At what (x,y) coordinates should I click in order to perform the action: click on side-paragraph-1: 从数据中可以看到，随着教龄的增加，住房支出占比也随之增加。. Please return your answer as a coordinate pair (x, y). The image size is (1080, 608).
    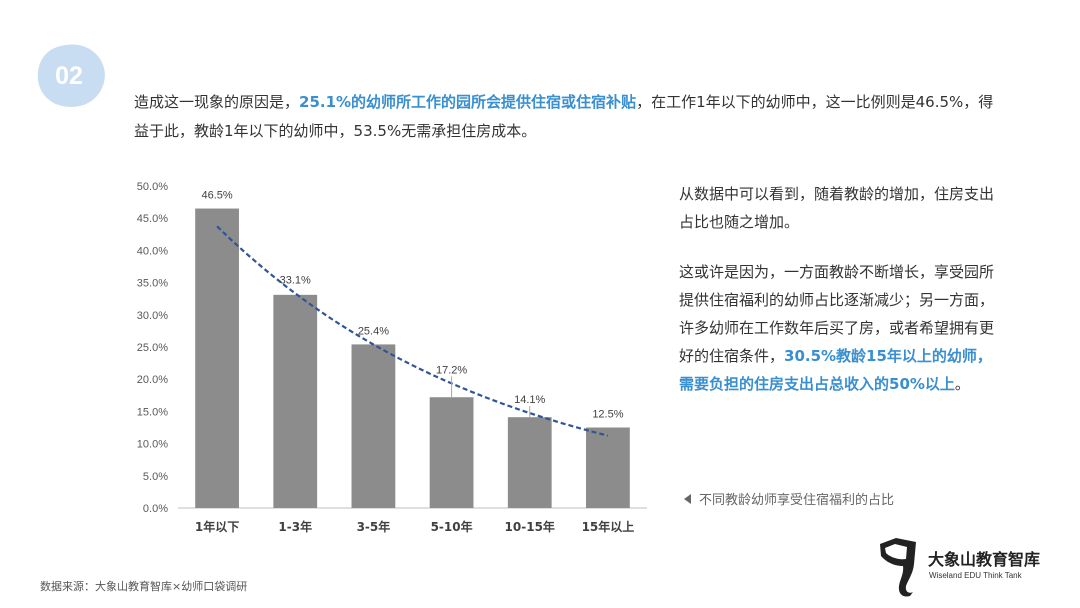
    Looking at the image, I should click on (837, 208).